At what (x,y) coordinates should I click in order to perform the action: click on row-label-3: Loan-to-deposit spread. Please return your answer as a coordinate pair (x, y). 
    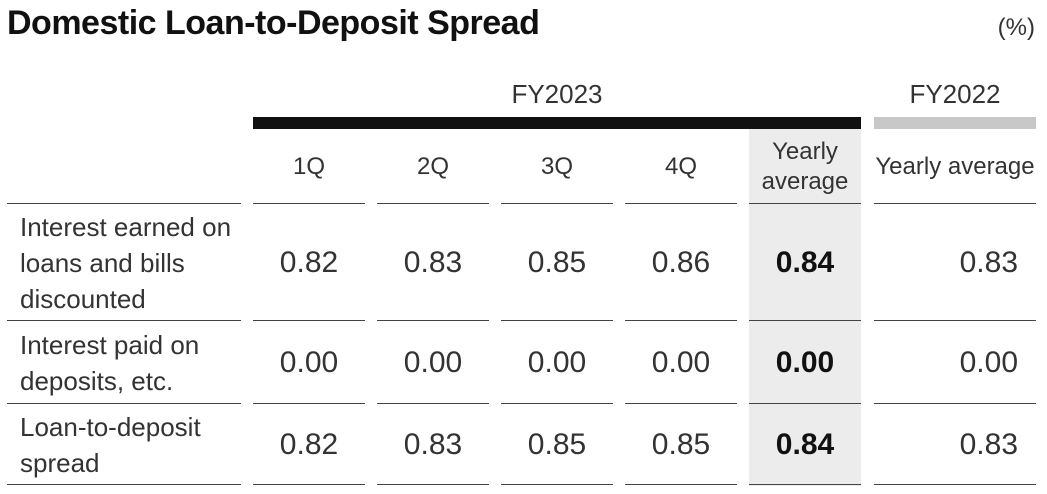
    Looking at the image, I should click on (110, 445).